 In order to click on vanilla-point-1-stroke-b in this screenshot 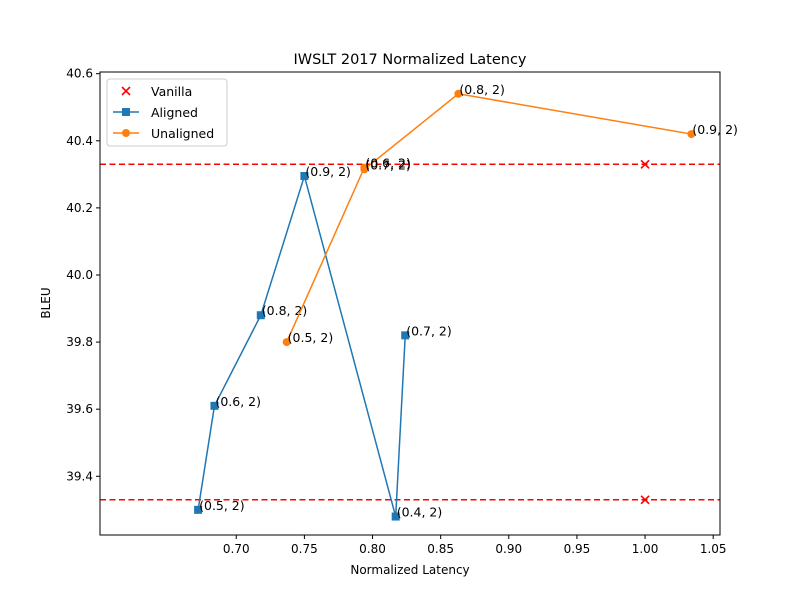, I will do `click(645, 164)`.